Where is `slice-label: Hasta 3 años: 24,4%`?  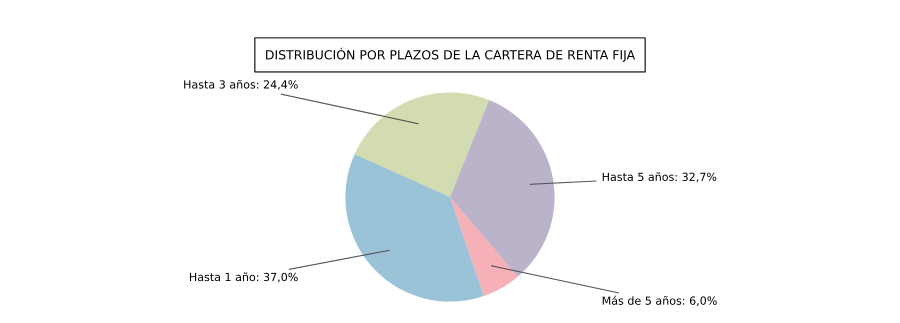
slice-label: Hasta 3 años: 24,4% is located at coordinates (241, 85).